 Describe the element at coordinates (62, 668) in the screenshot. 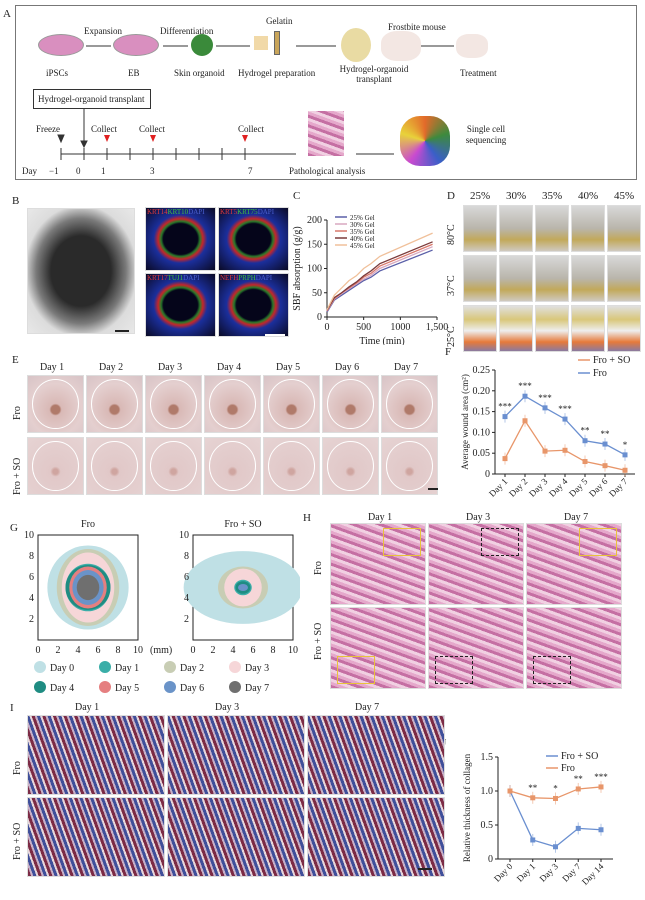

I see `legend-label: Day 0` at that location.